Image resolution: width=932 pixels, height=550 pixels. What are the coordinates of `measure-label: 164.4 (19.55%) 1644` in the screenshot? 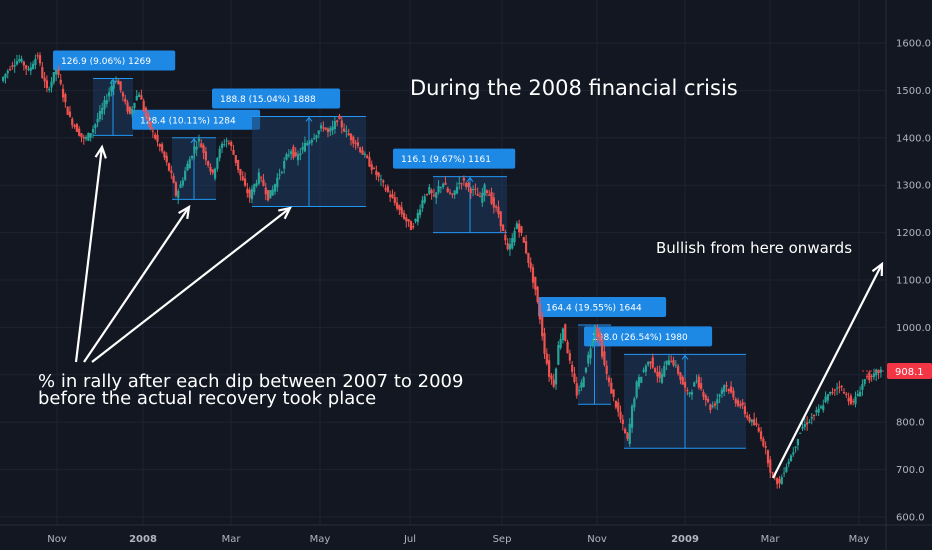 It's located at (594, 309).